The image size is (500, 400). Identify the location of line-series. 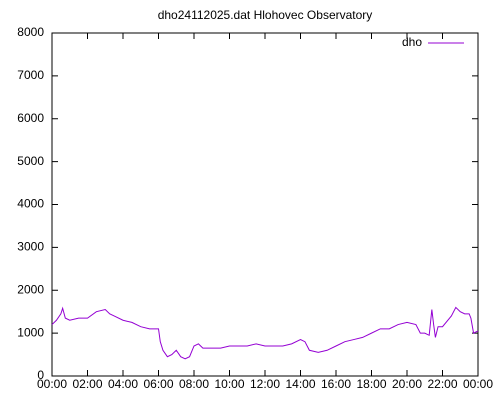
(265, 333).